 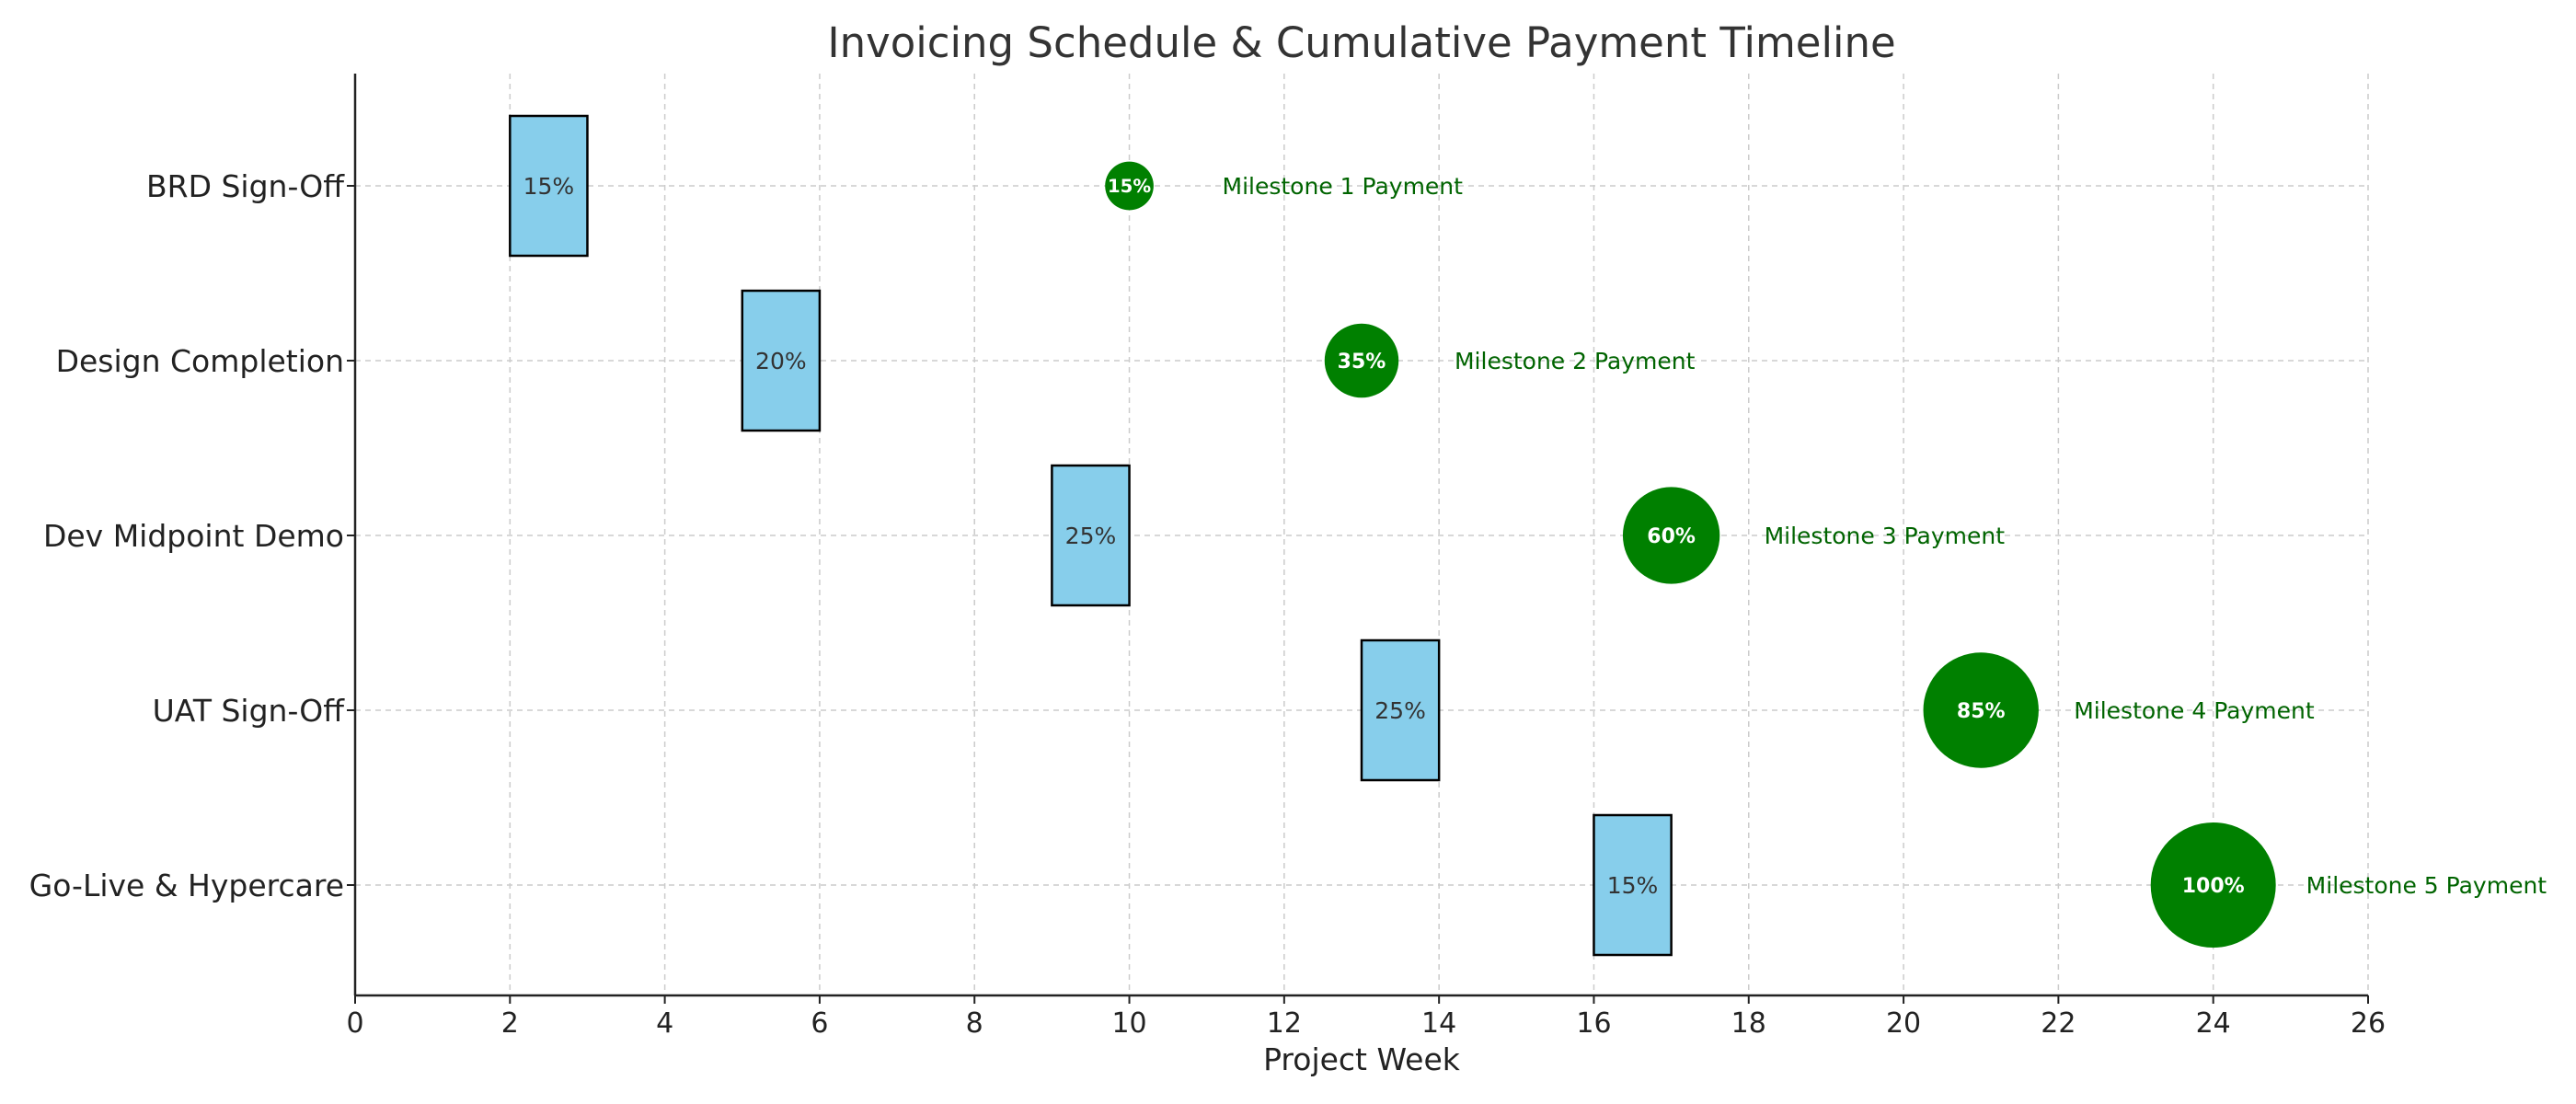 What do you see at coordinates (200, 361) in the screenshot?
I see `y-category-label: Design Completion` at bounding box center [200, 361].